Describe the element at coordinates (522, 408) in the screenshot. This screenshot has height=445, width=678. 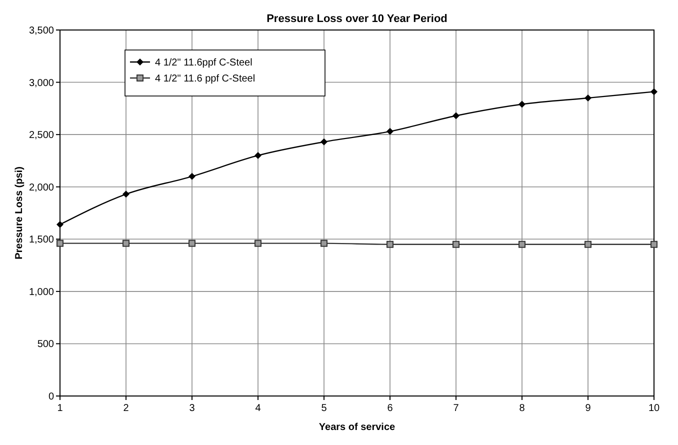
I see `x-tick-label: 8` at that location.